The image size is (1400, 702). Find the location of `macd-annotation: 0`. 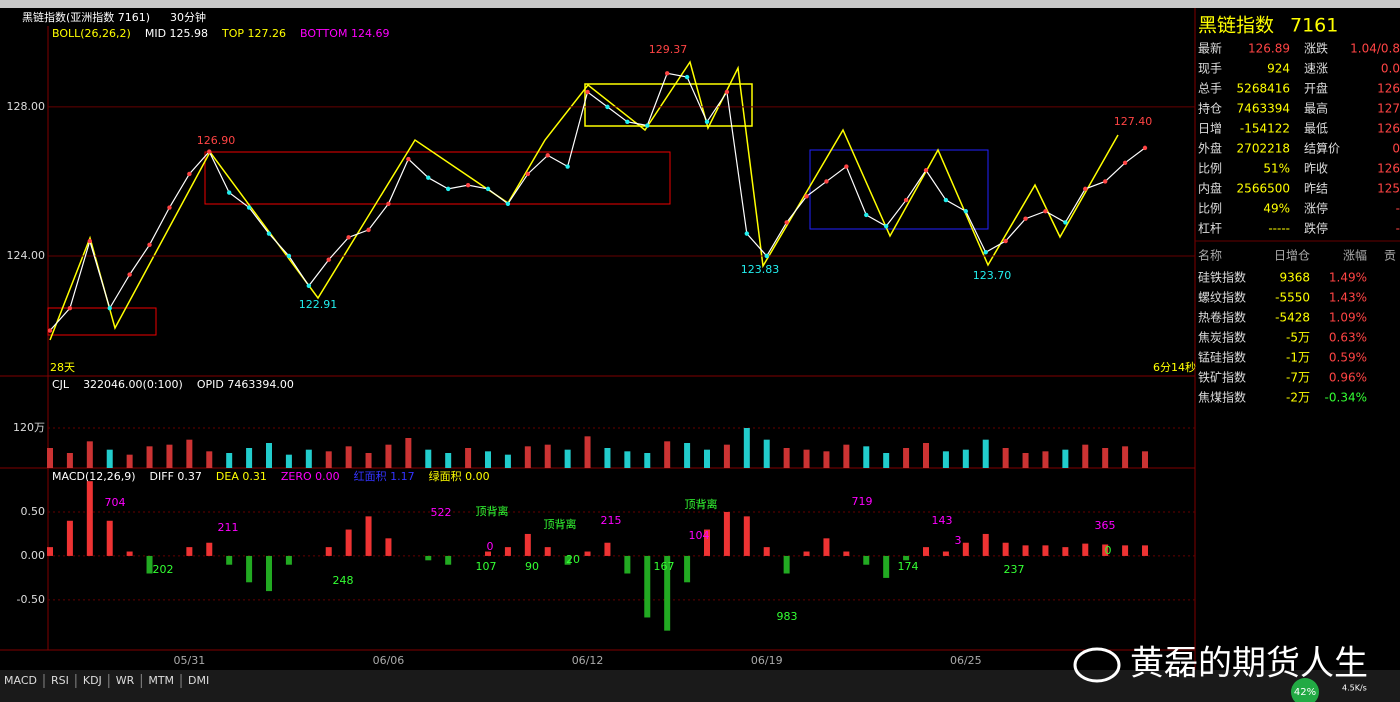

macd-annotation: 0 is located at coordinates (1108, 550).